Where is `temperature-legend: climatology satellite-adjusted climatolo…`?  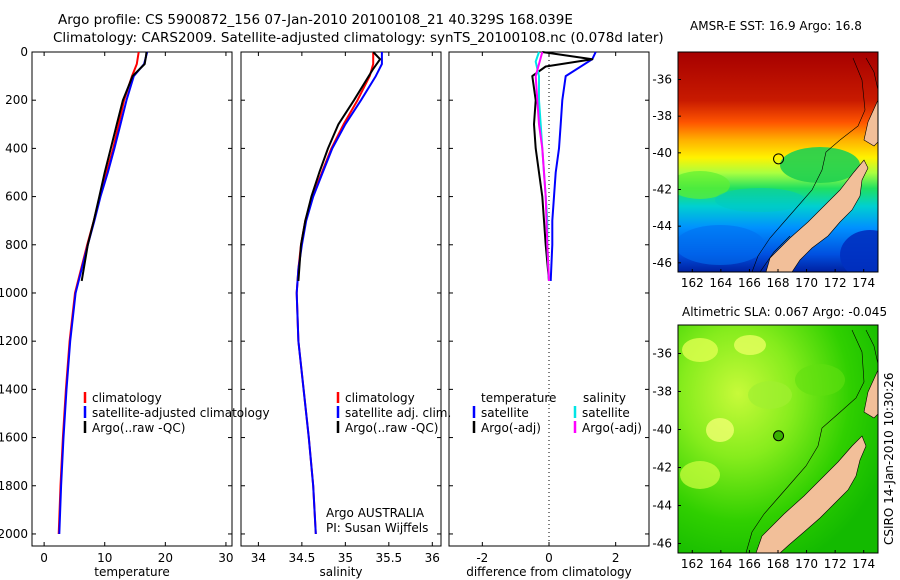 temperature-legend: climatology satellite-adjusted climatolo… is located at coordinates (176, 413).